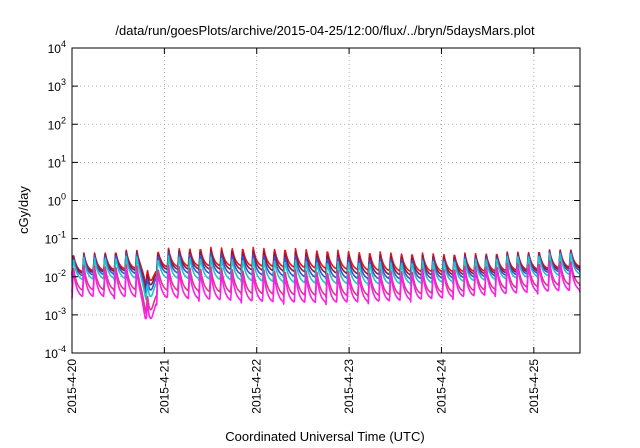 The height and width of the screenshot is (448, 640). What do you see at coordinates (55, 276) in the screenshot?
I see `y-tick-label: 10⁻²` at bounding box center [55, 276].